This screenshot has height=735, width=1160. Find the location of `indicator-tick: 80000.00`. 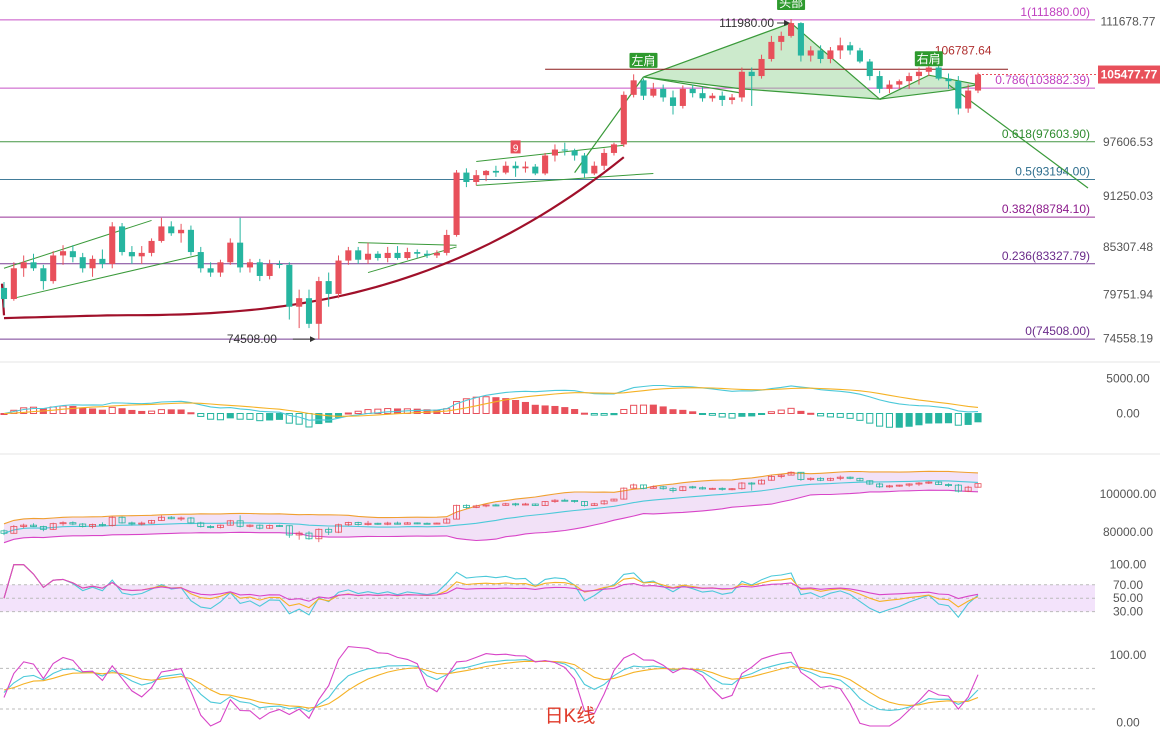

indicator-tick: 80000.00 is located at coordinates (1128, 532).